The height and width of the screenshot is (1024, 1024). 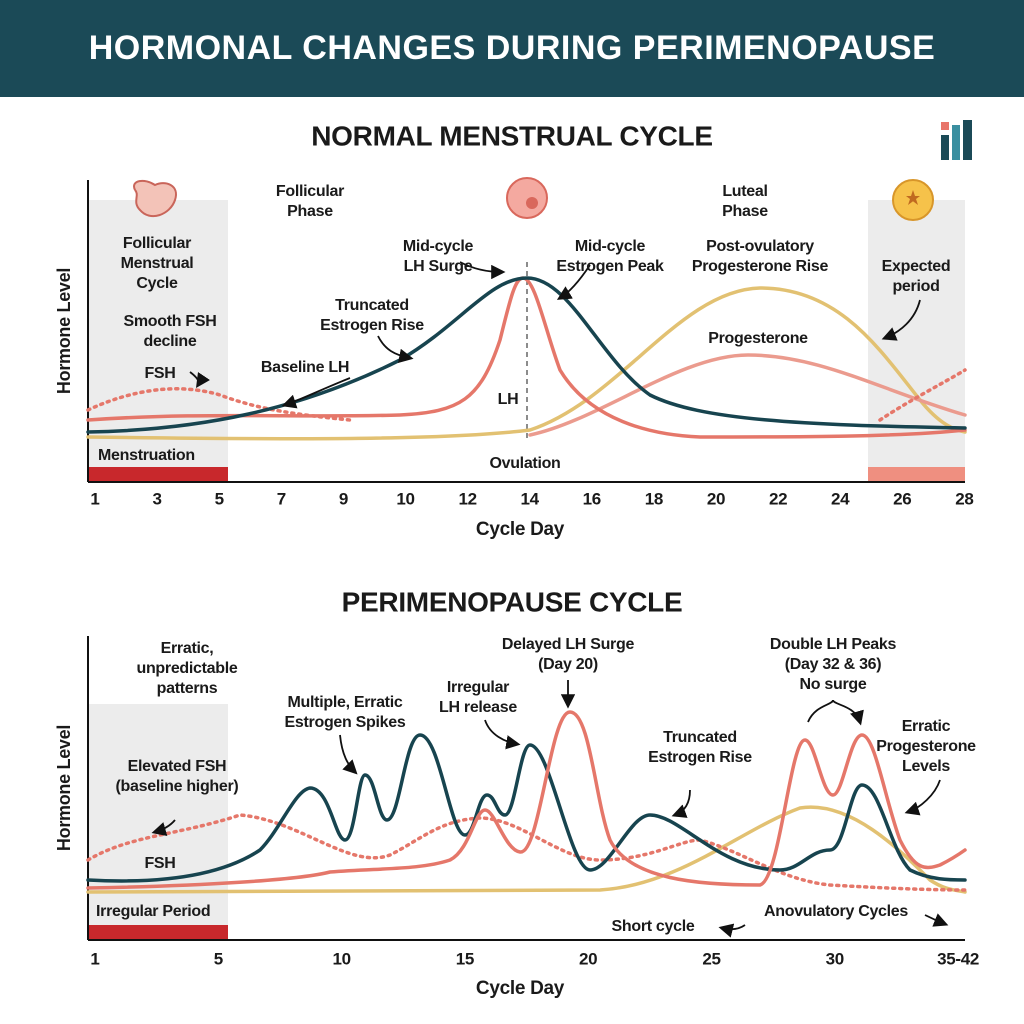 I want to click on x-tick-label: 12, so click(x=467, y=498).